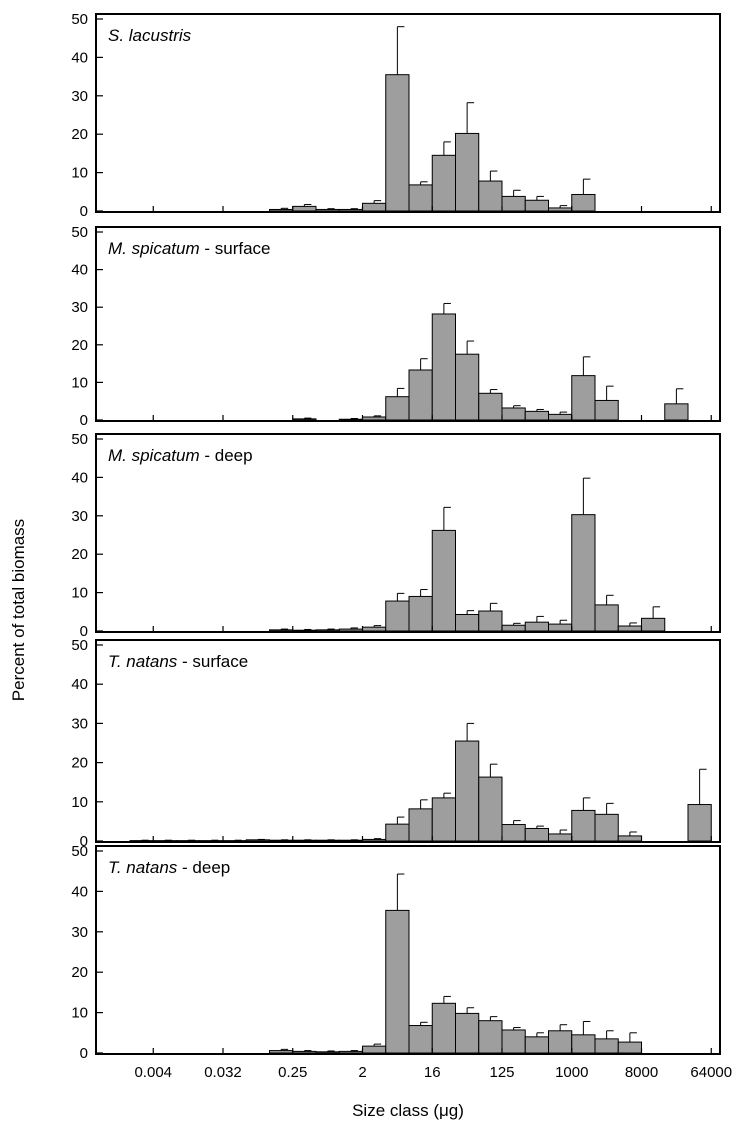  Describe the element at coordinates (153, 1072) in the screenshot. I see `x-tick-label: 0.004` at that location.